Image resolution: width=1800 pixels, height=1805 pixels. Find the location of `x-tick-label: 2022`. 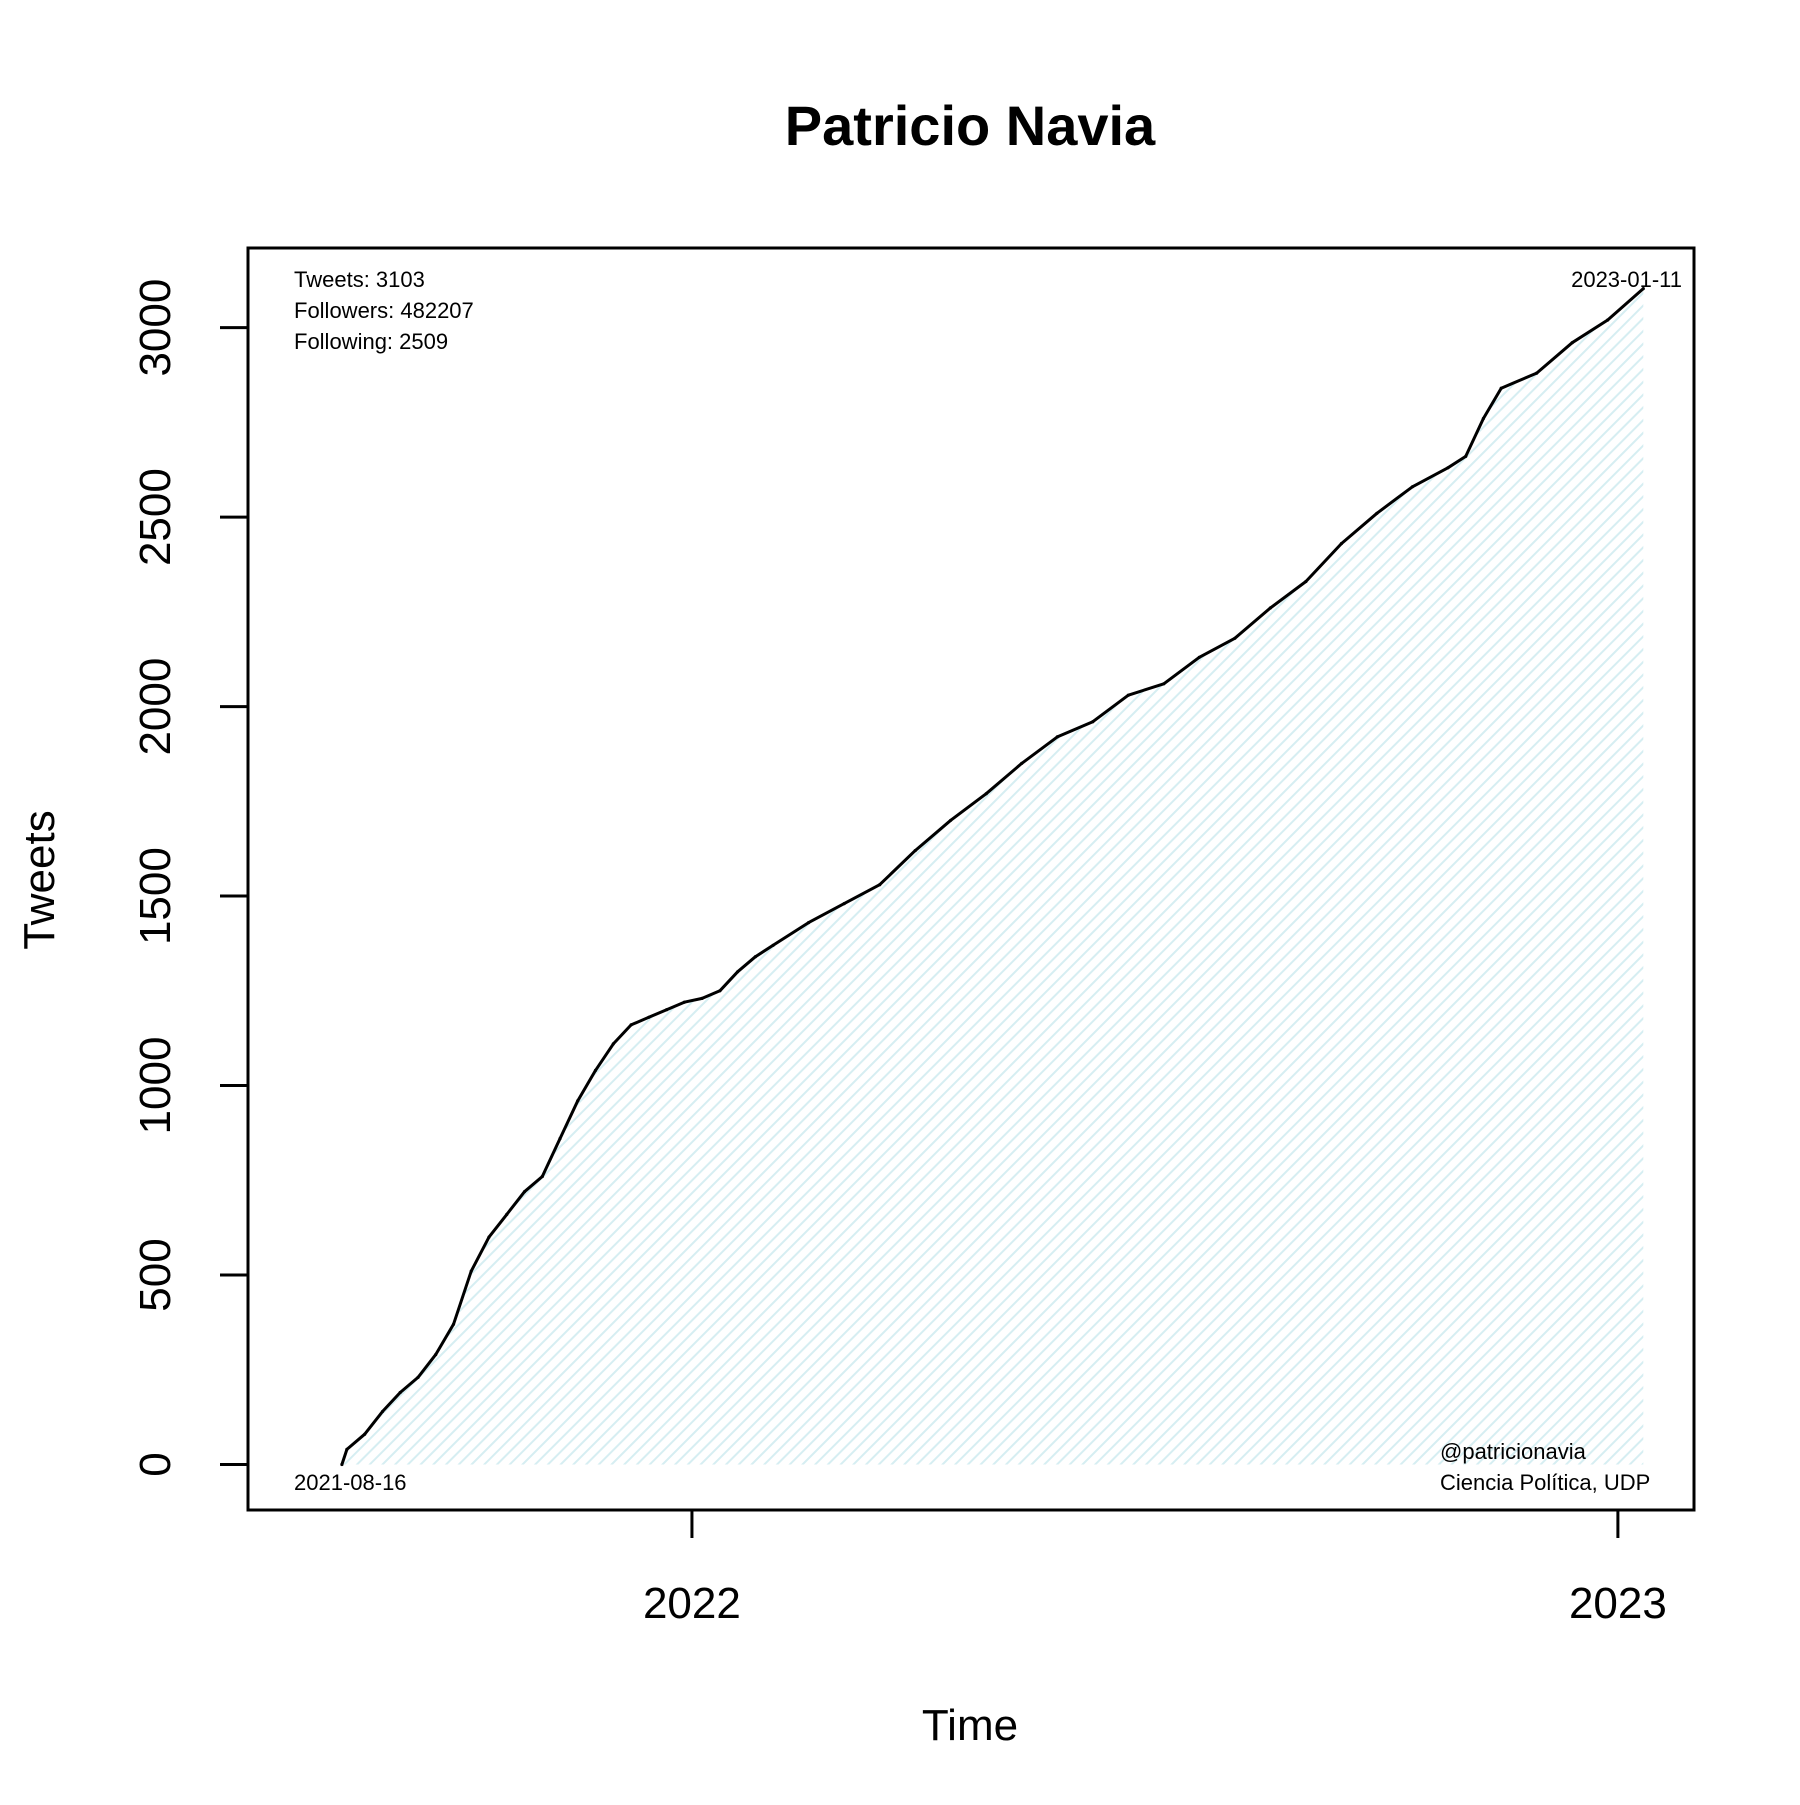

x-tick-label: 2022 is located at coordinates (692, 1603).